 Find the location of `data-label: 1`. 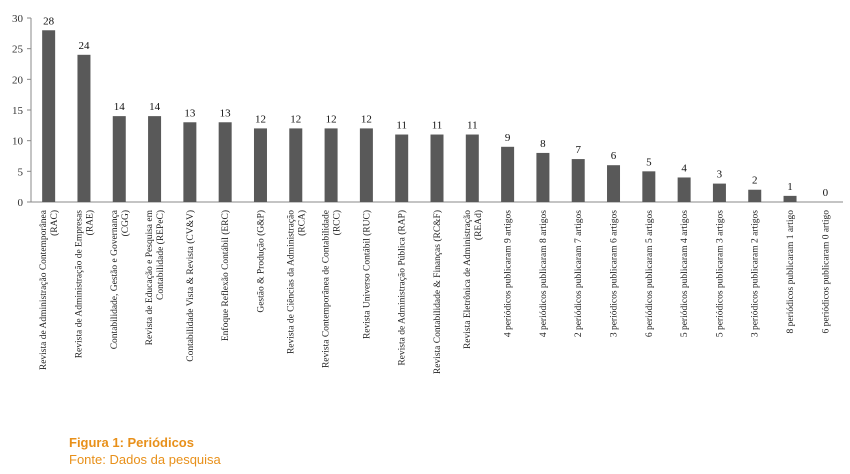

data-label: 1 is located at coordinates (790, 187).